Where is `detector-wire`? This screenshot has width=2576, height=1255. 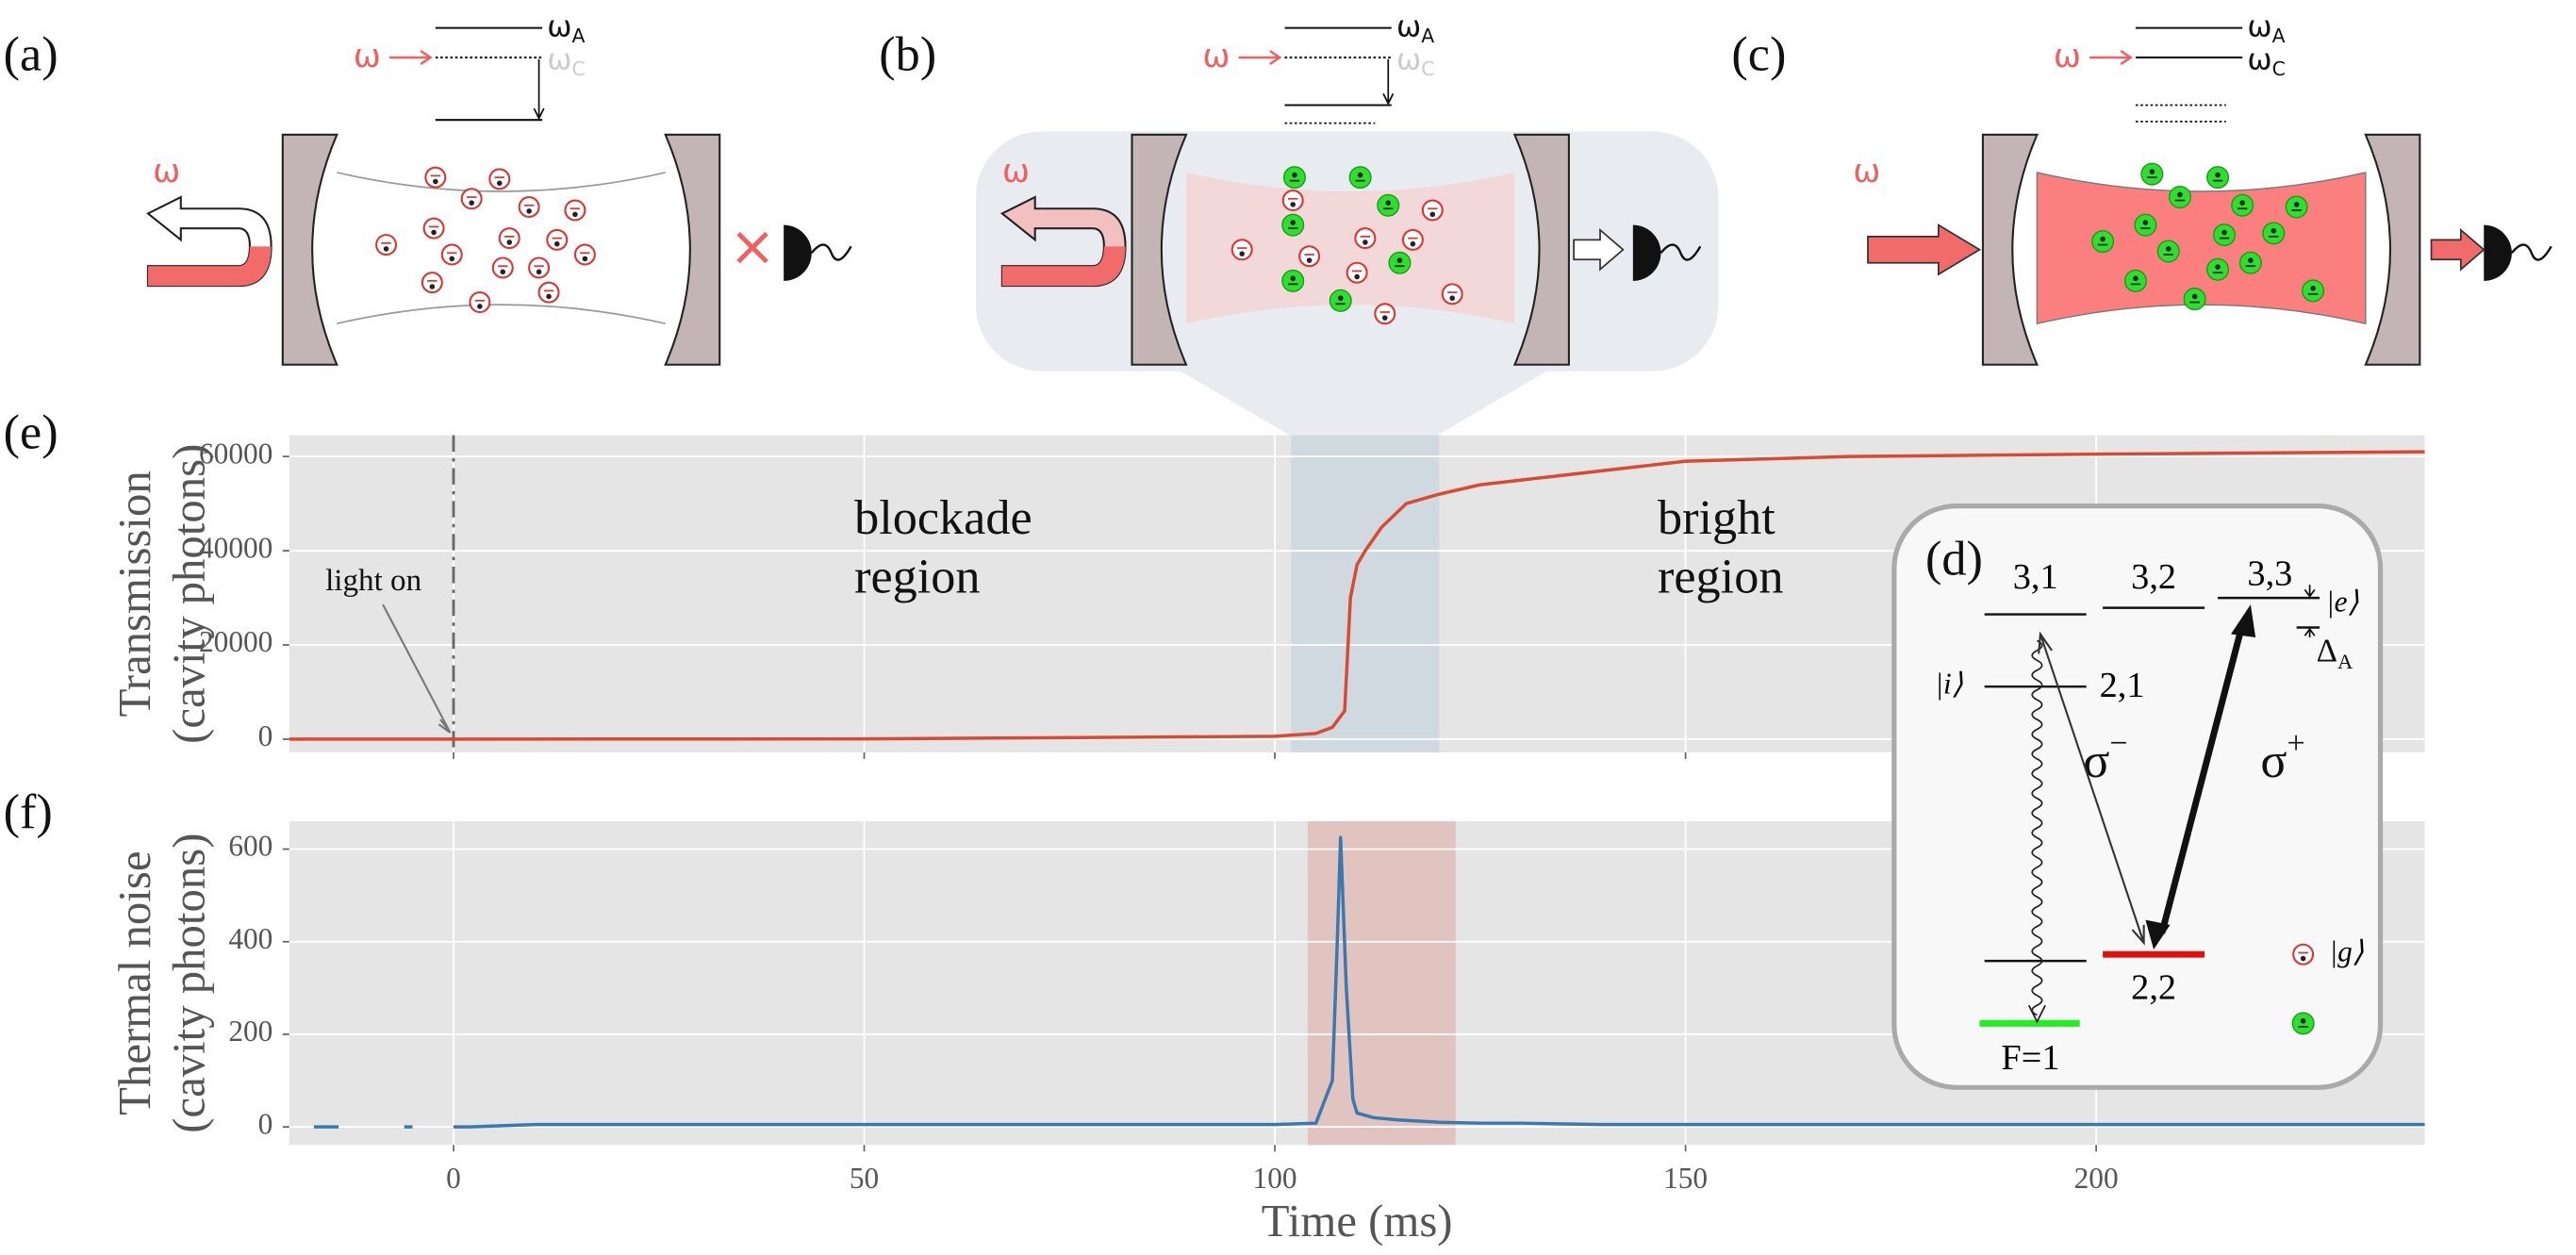 detector-wire is located at coordinates (831, 252).